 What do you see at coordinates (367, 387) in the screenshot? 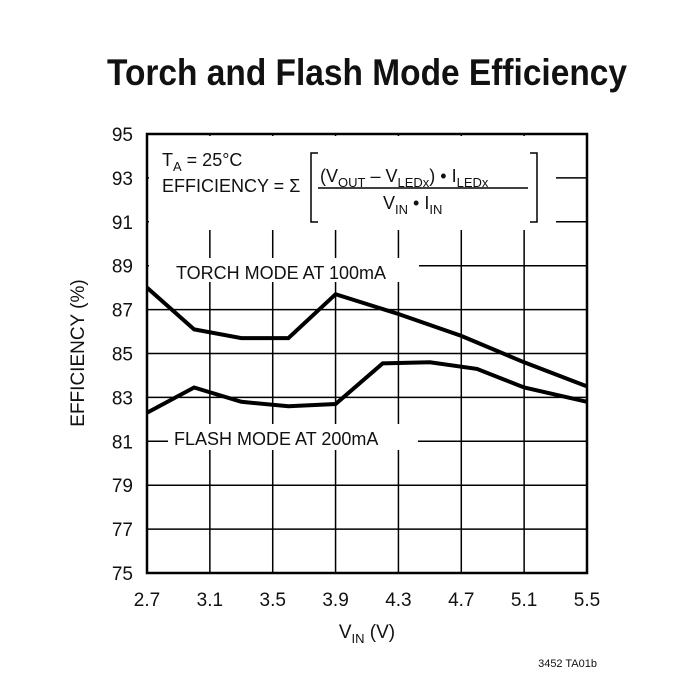
I see `flash-mode-line` at bounding box center [367, 387].